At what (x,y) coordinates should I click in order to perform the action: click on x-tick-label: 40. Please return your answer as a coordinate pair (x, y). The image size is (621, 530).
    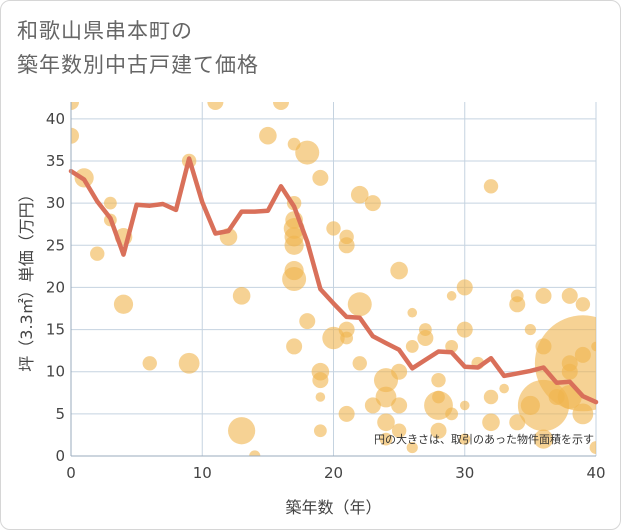
    Looking at the image, I should click on (595, 473).